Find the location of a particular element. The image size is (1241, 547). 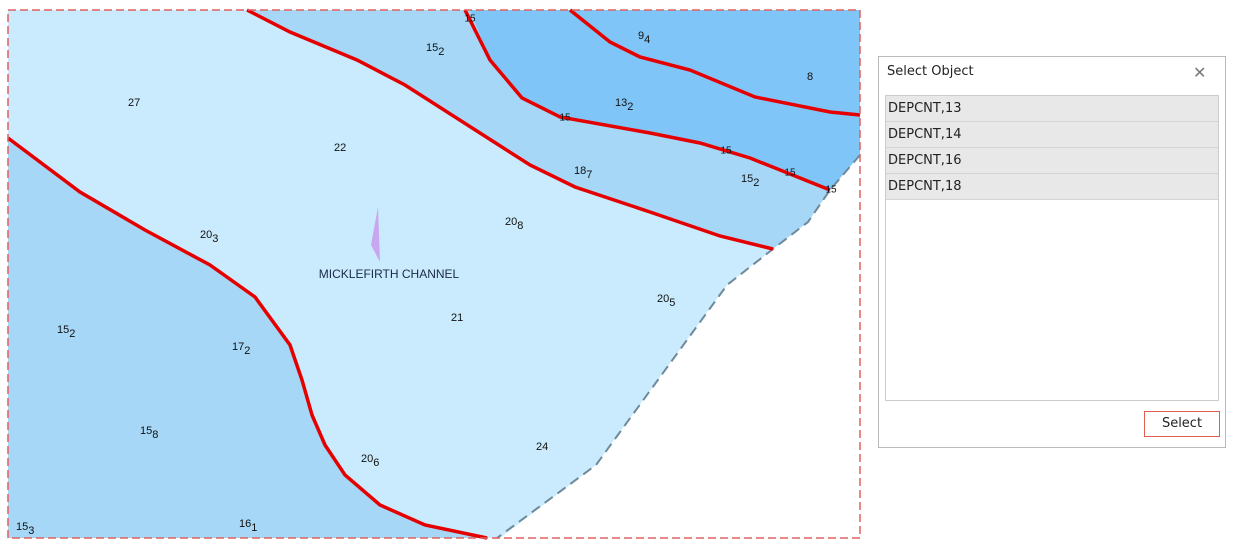

channel-label: MICKLEFIRTH CHANNEL is located at coordinates (389, 274).